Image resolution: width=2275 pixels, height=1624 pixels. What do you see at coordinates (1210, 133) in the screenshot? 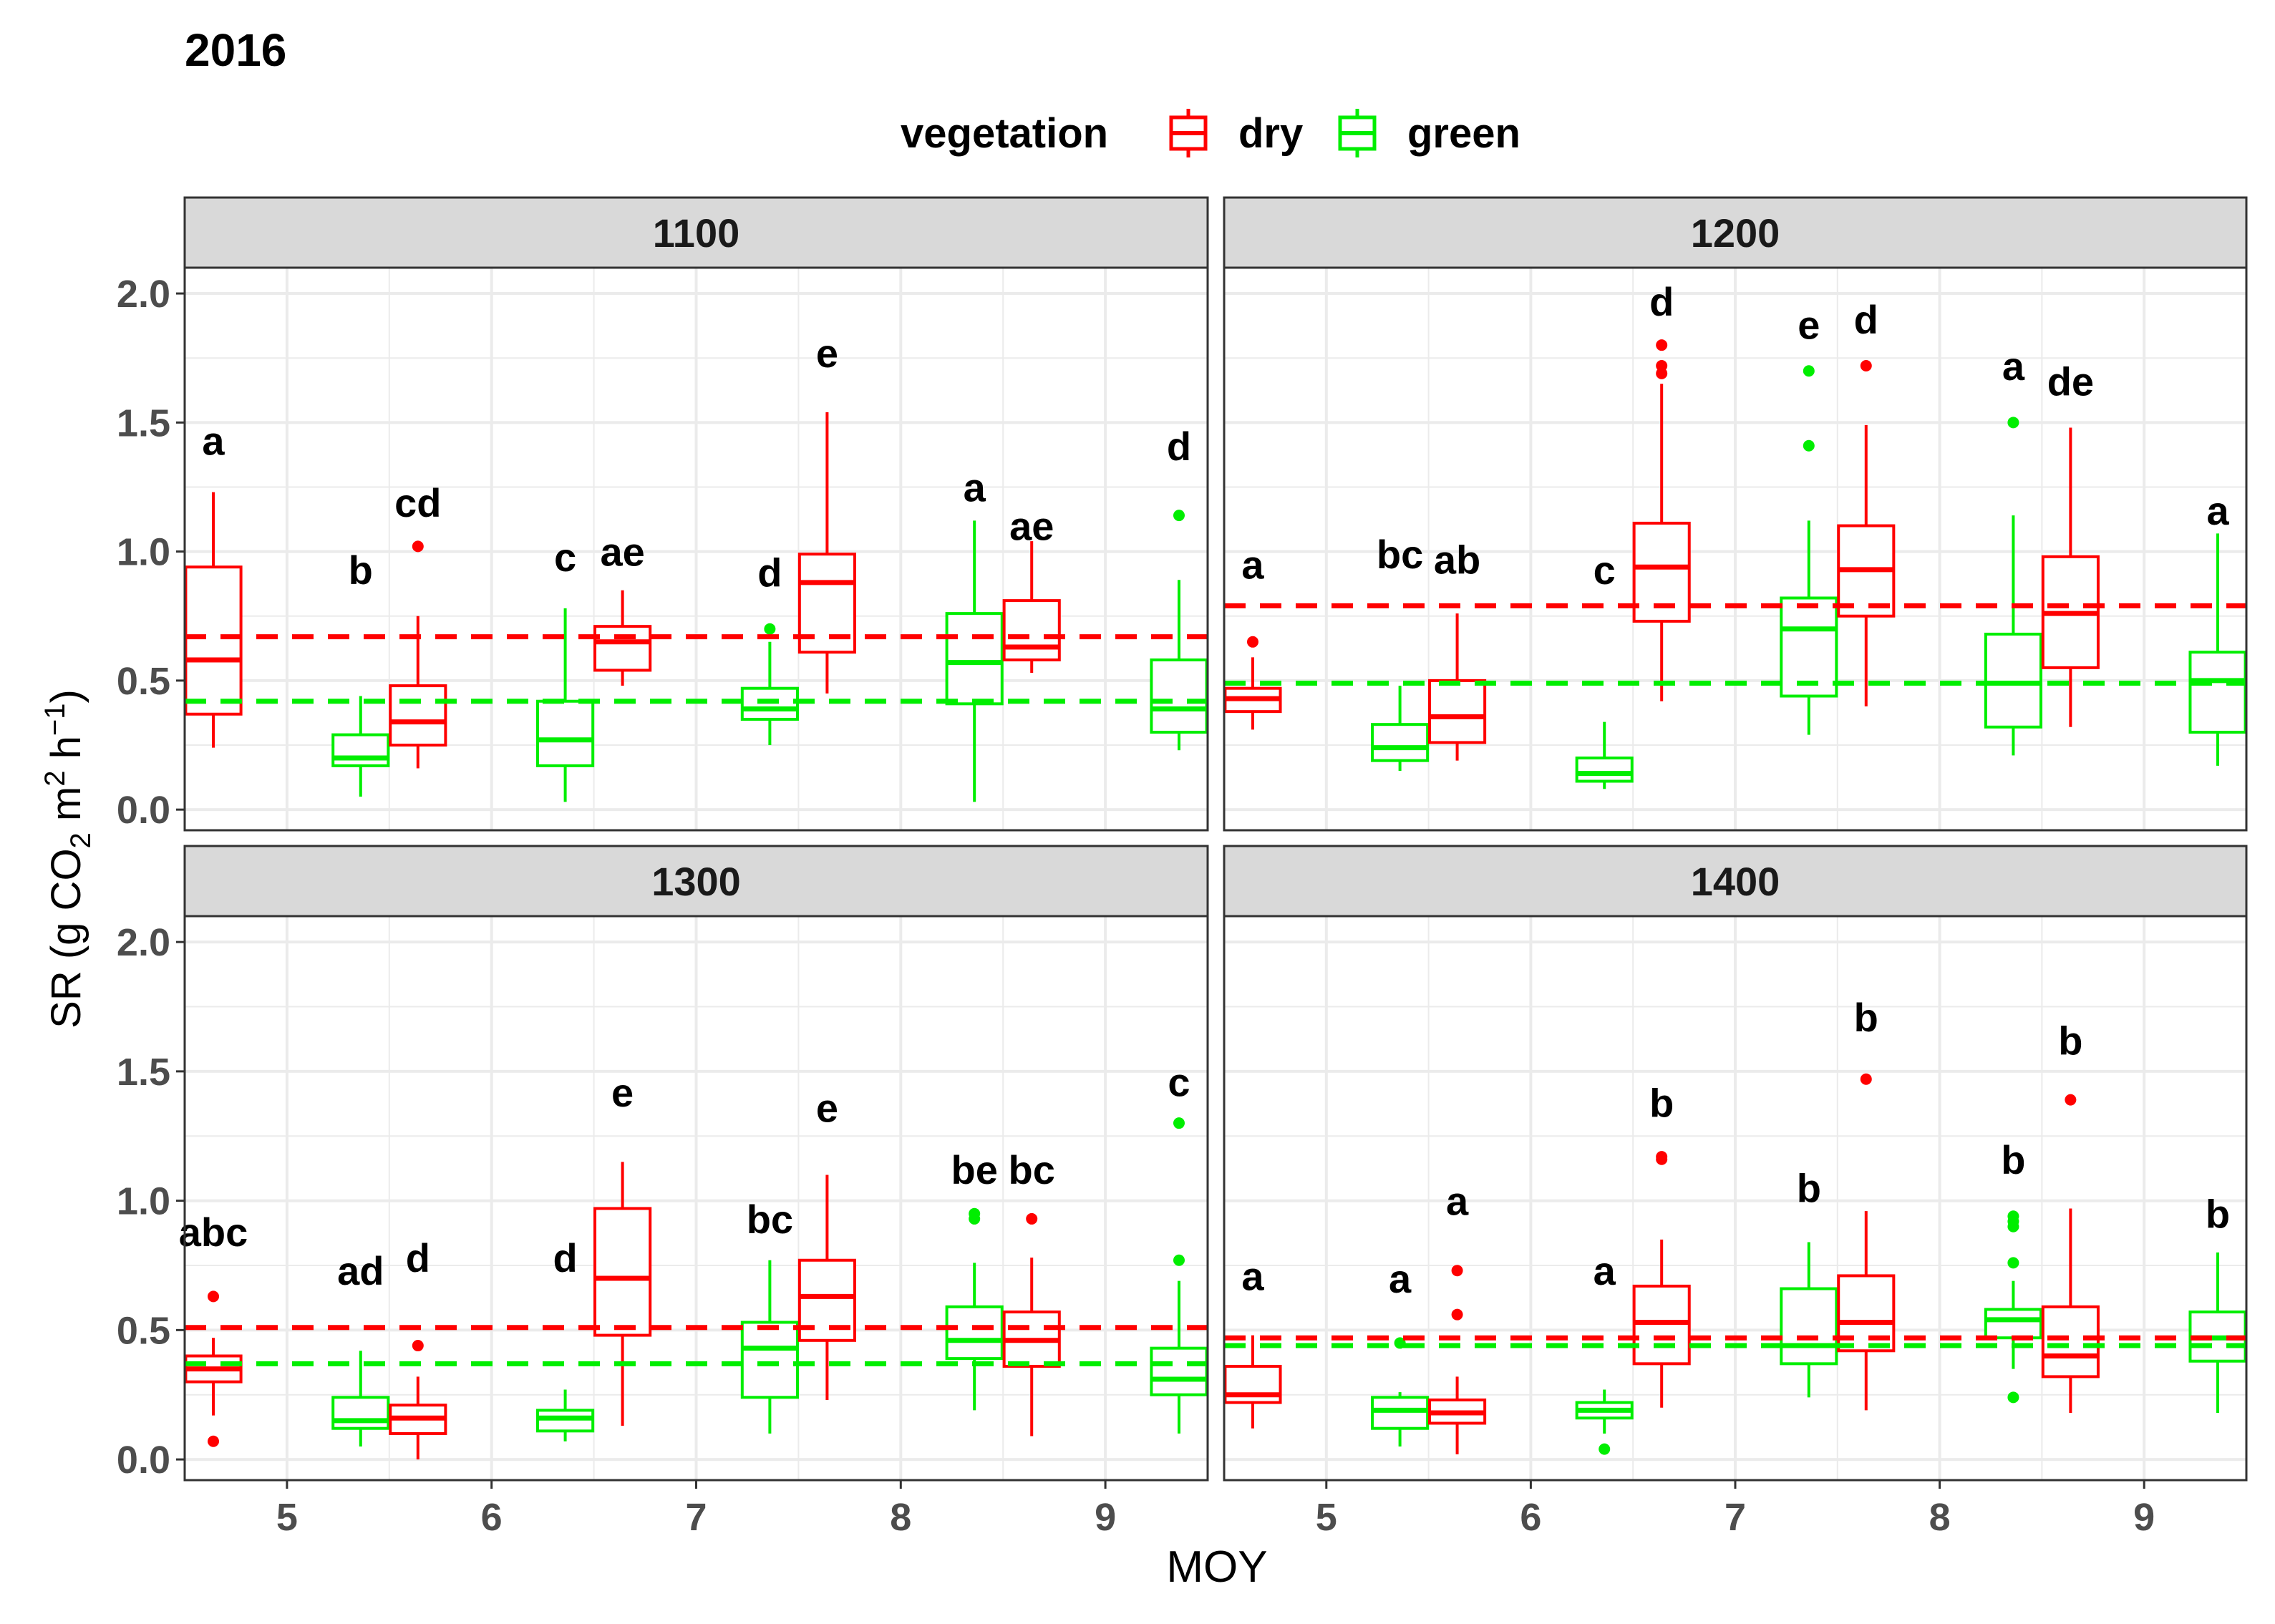
I see `legend: vegetation dry green` at bounding box center [1210, 133].